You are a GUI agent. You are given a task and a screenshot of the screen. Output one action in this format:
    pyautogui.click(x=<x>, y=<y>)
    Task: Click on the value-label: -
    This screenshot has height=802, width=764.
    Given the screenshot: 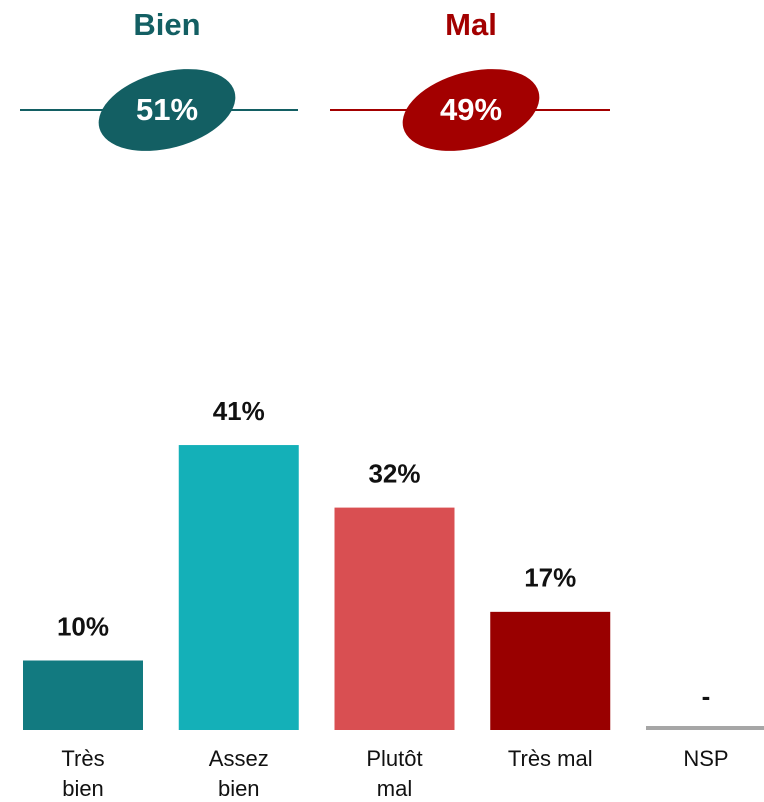 What is the action you would take?
    pyautogui.click(x=706, y=696)
    